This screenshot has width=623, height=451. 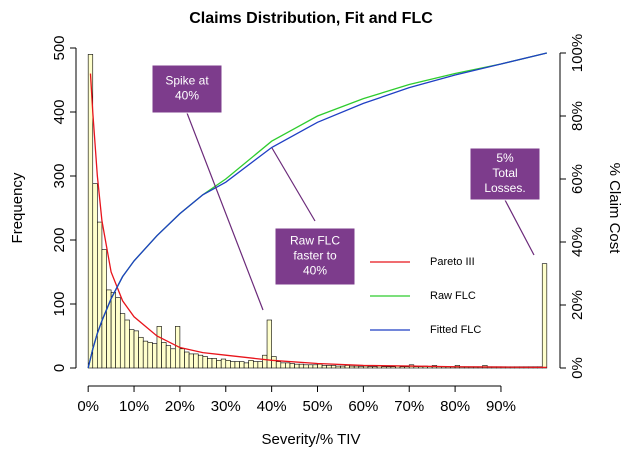 I want to click on annotation-text: Losses., so click(x=504, y=188).